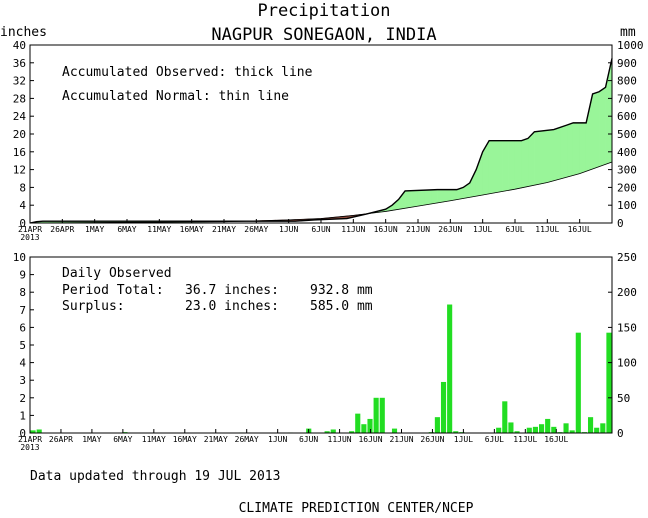 This screenshot has height=518, width=648. What do you see at coordinates (401, 439) in the screenshot?
I see `x-tick-label: 21JUN` at bounding box center [401, 439].